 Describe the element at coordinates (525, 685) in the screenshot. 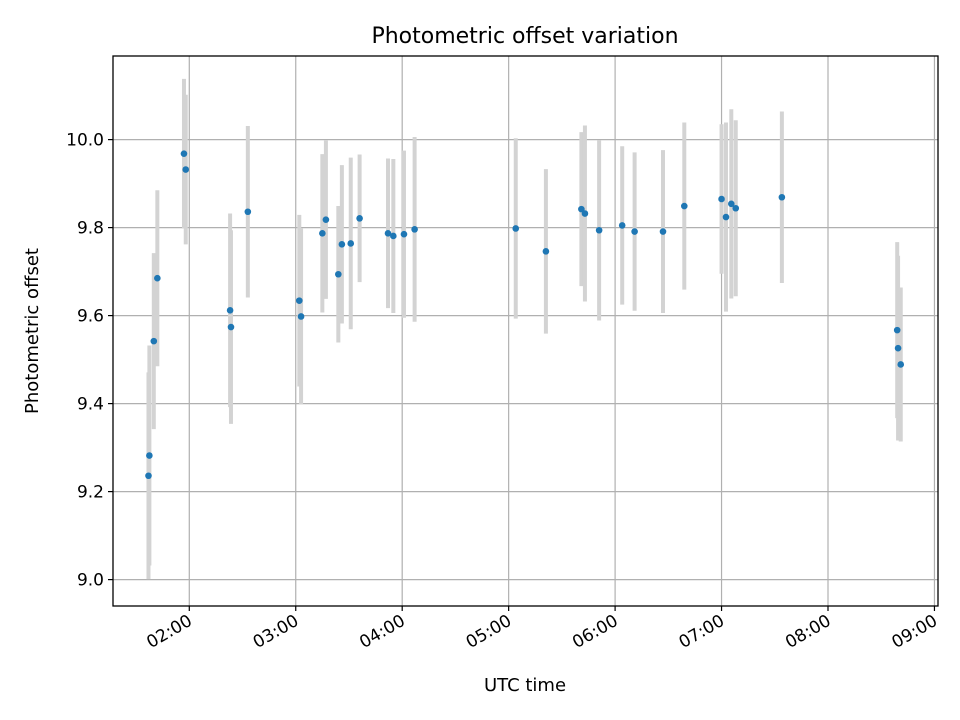

I see `x-axis-label: UTC time` at that location.